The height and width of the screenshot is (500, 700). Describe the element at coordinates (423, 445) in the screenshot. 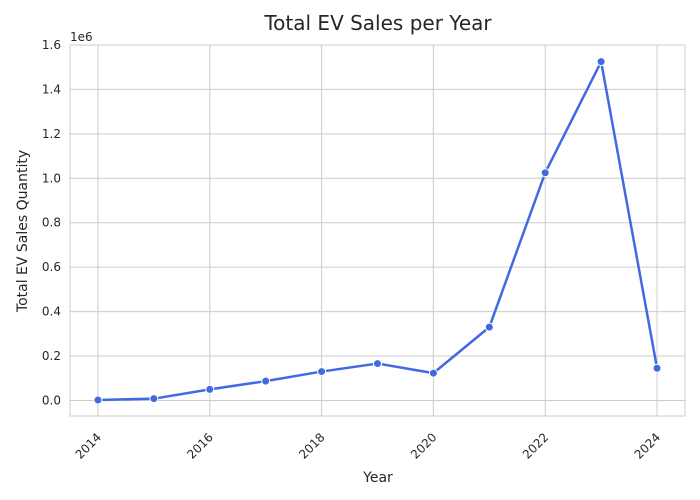

I see `x-tick-label: 2020` at that location.